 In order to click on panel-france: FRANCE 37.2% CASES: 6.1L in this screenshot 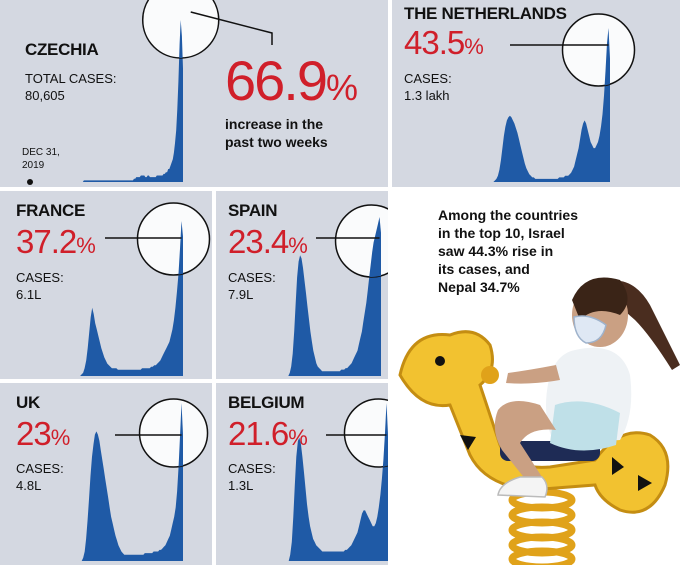, I will do `click(106, 285)`.